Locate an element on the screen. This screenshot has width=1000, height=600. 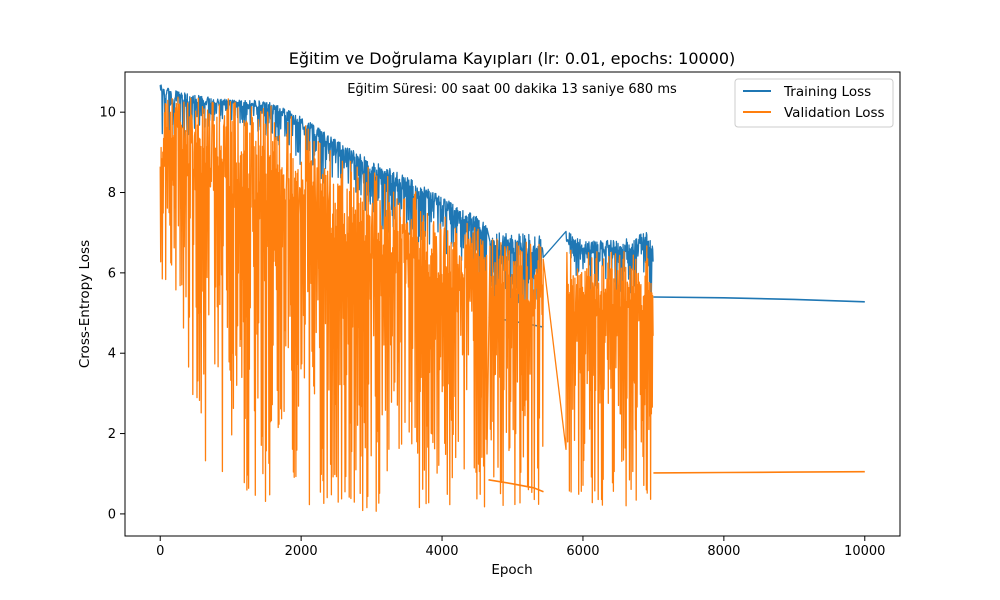
legend: Training Loss Validation Loss is located at coordinates (814, 103).